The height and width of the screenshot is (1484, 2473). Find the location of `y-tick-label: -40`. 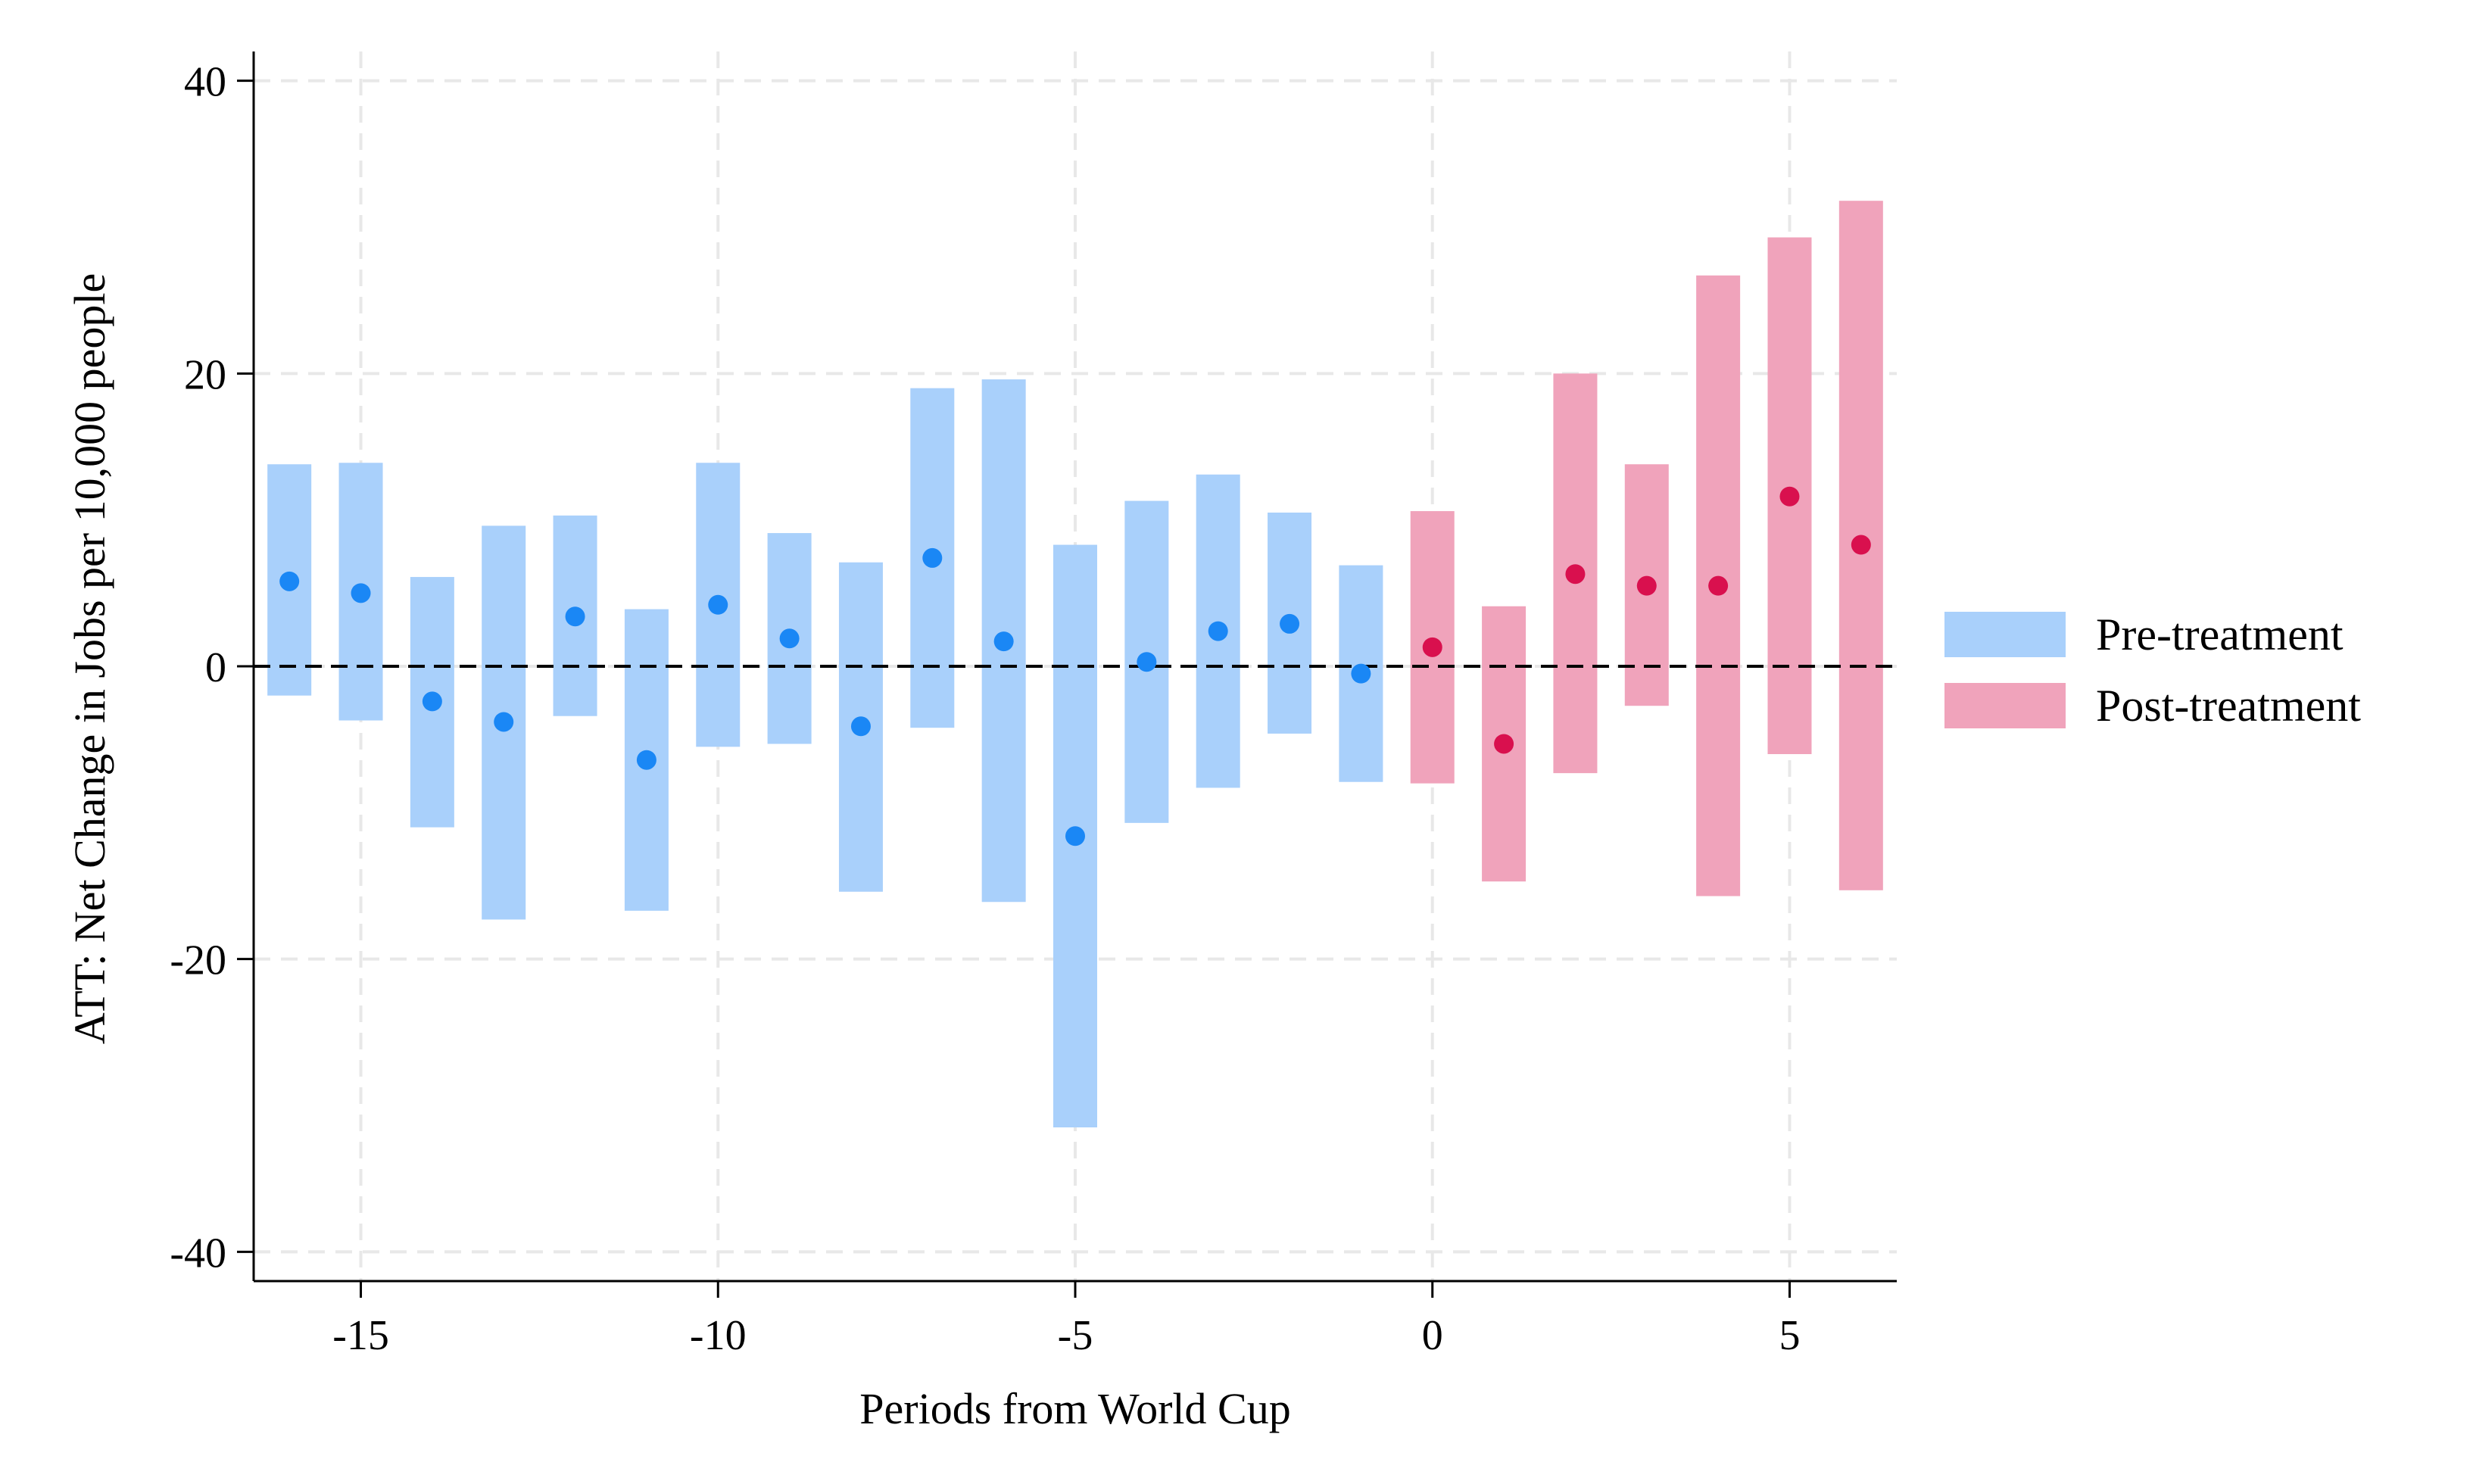

y-tick-label: -40 is located at coordinates (198, 1253).